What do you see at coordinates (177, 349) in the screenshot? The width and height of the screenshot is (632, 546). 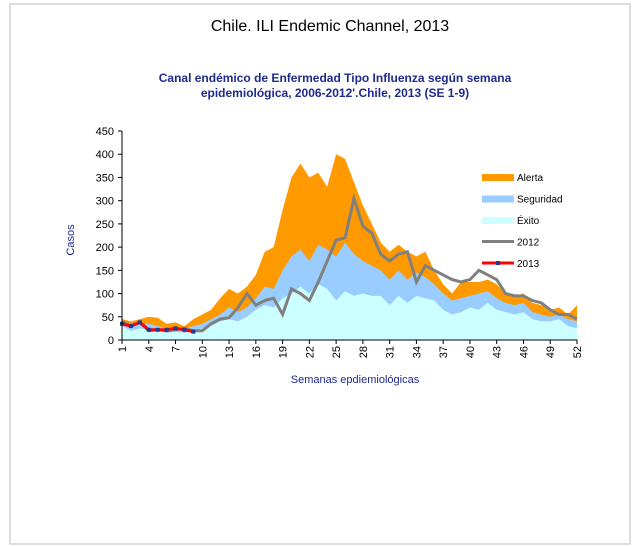 I see `x-tick-label: 7` at bounding box center [177, 349].